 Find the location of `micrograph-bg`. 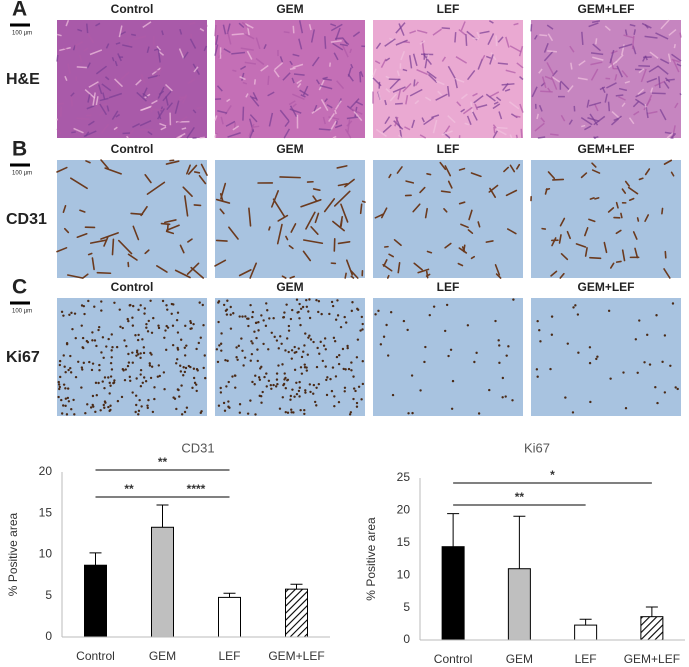

micrograph-bg is located at coordinates (132, 357).